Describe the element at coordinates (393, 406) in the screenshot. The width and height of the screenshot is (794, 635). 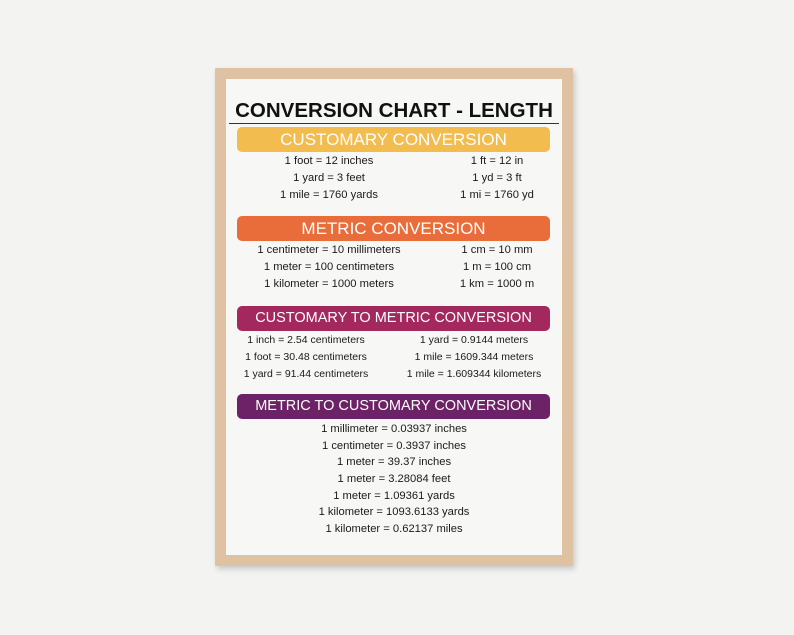
I see `metric-to-customary-heading: METRIC TO CUSTOMARY CONVERSION` at that location.